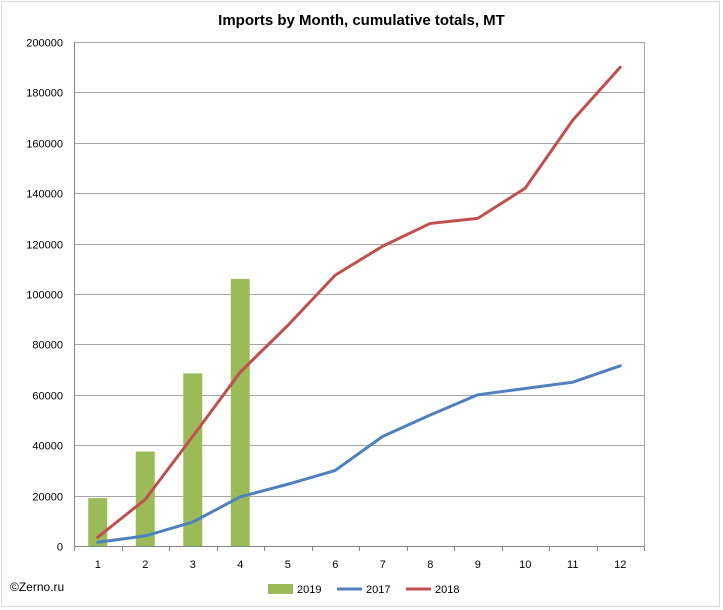 This screenshot has height=610, width=723. I want to click on legend: 2019 2017 2018, so click(363, 590).